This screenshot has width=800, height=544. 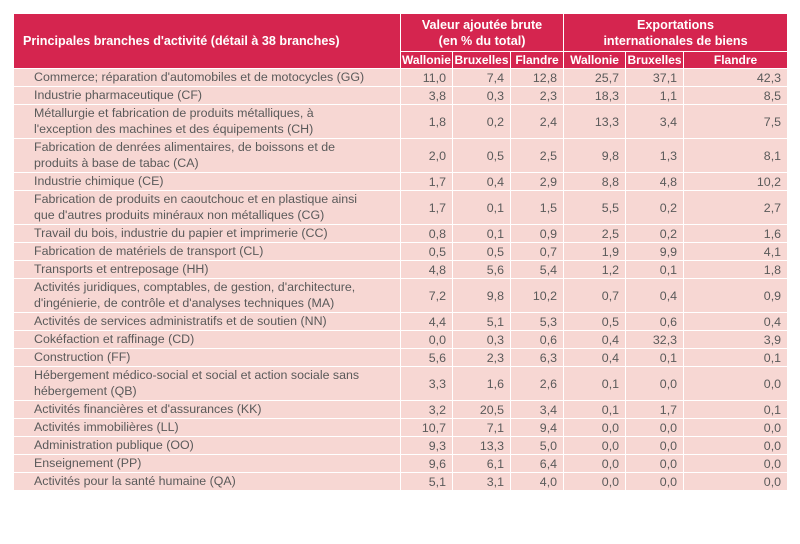 I want to click on cell-va-bruxelles: 13,3, so click(x=481, y=445).